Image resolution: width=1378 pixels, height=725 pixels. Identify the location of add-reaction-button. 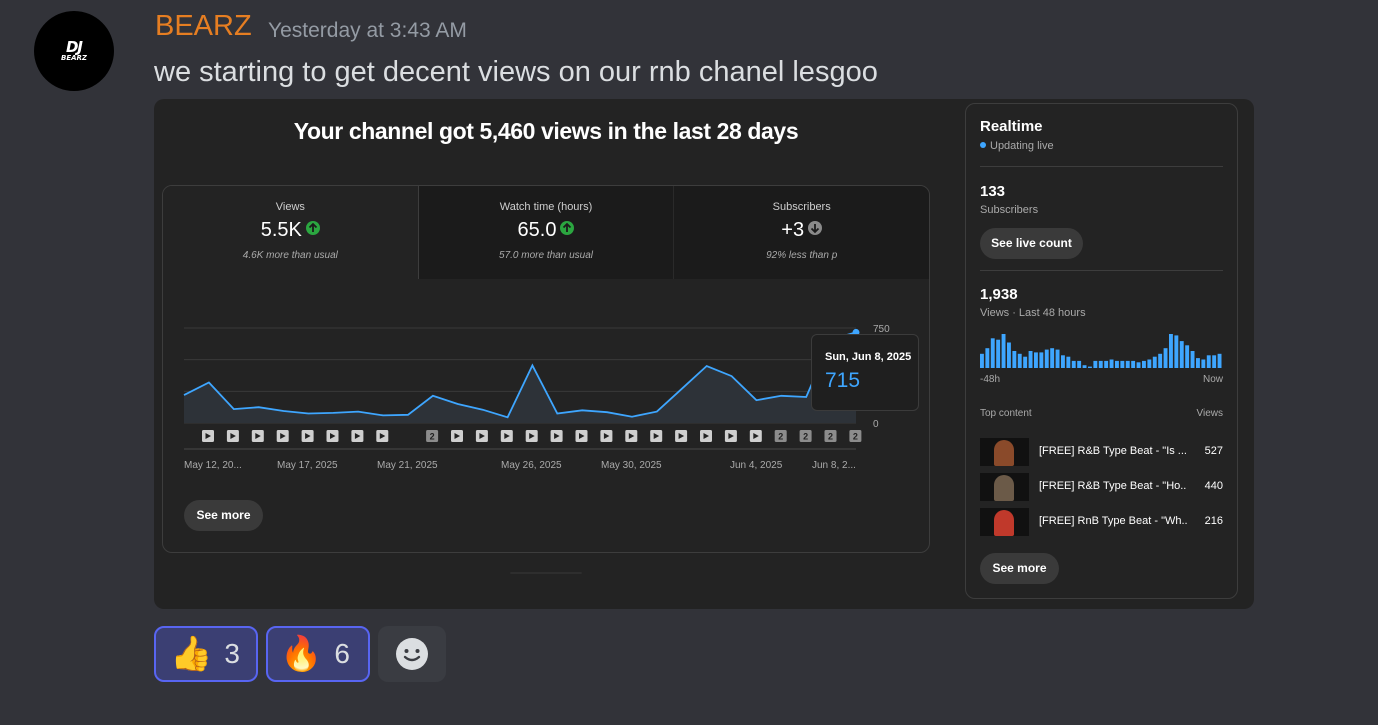
(412, 654).